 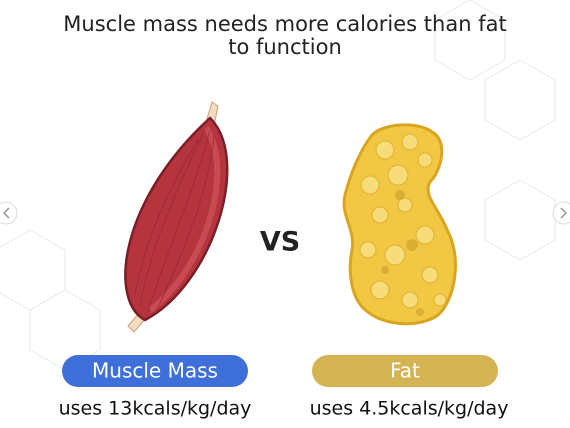 I want to click on fat-illustration, so click(x=399, y=224).